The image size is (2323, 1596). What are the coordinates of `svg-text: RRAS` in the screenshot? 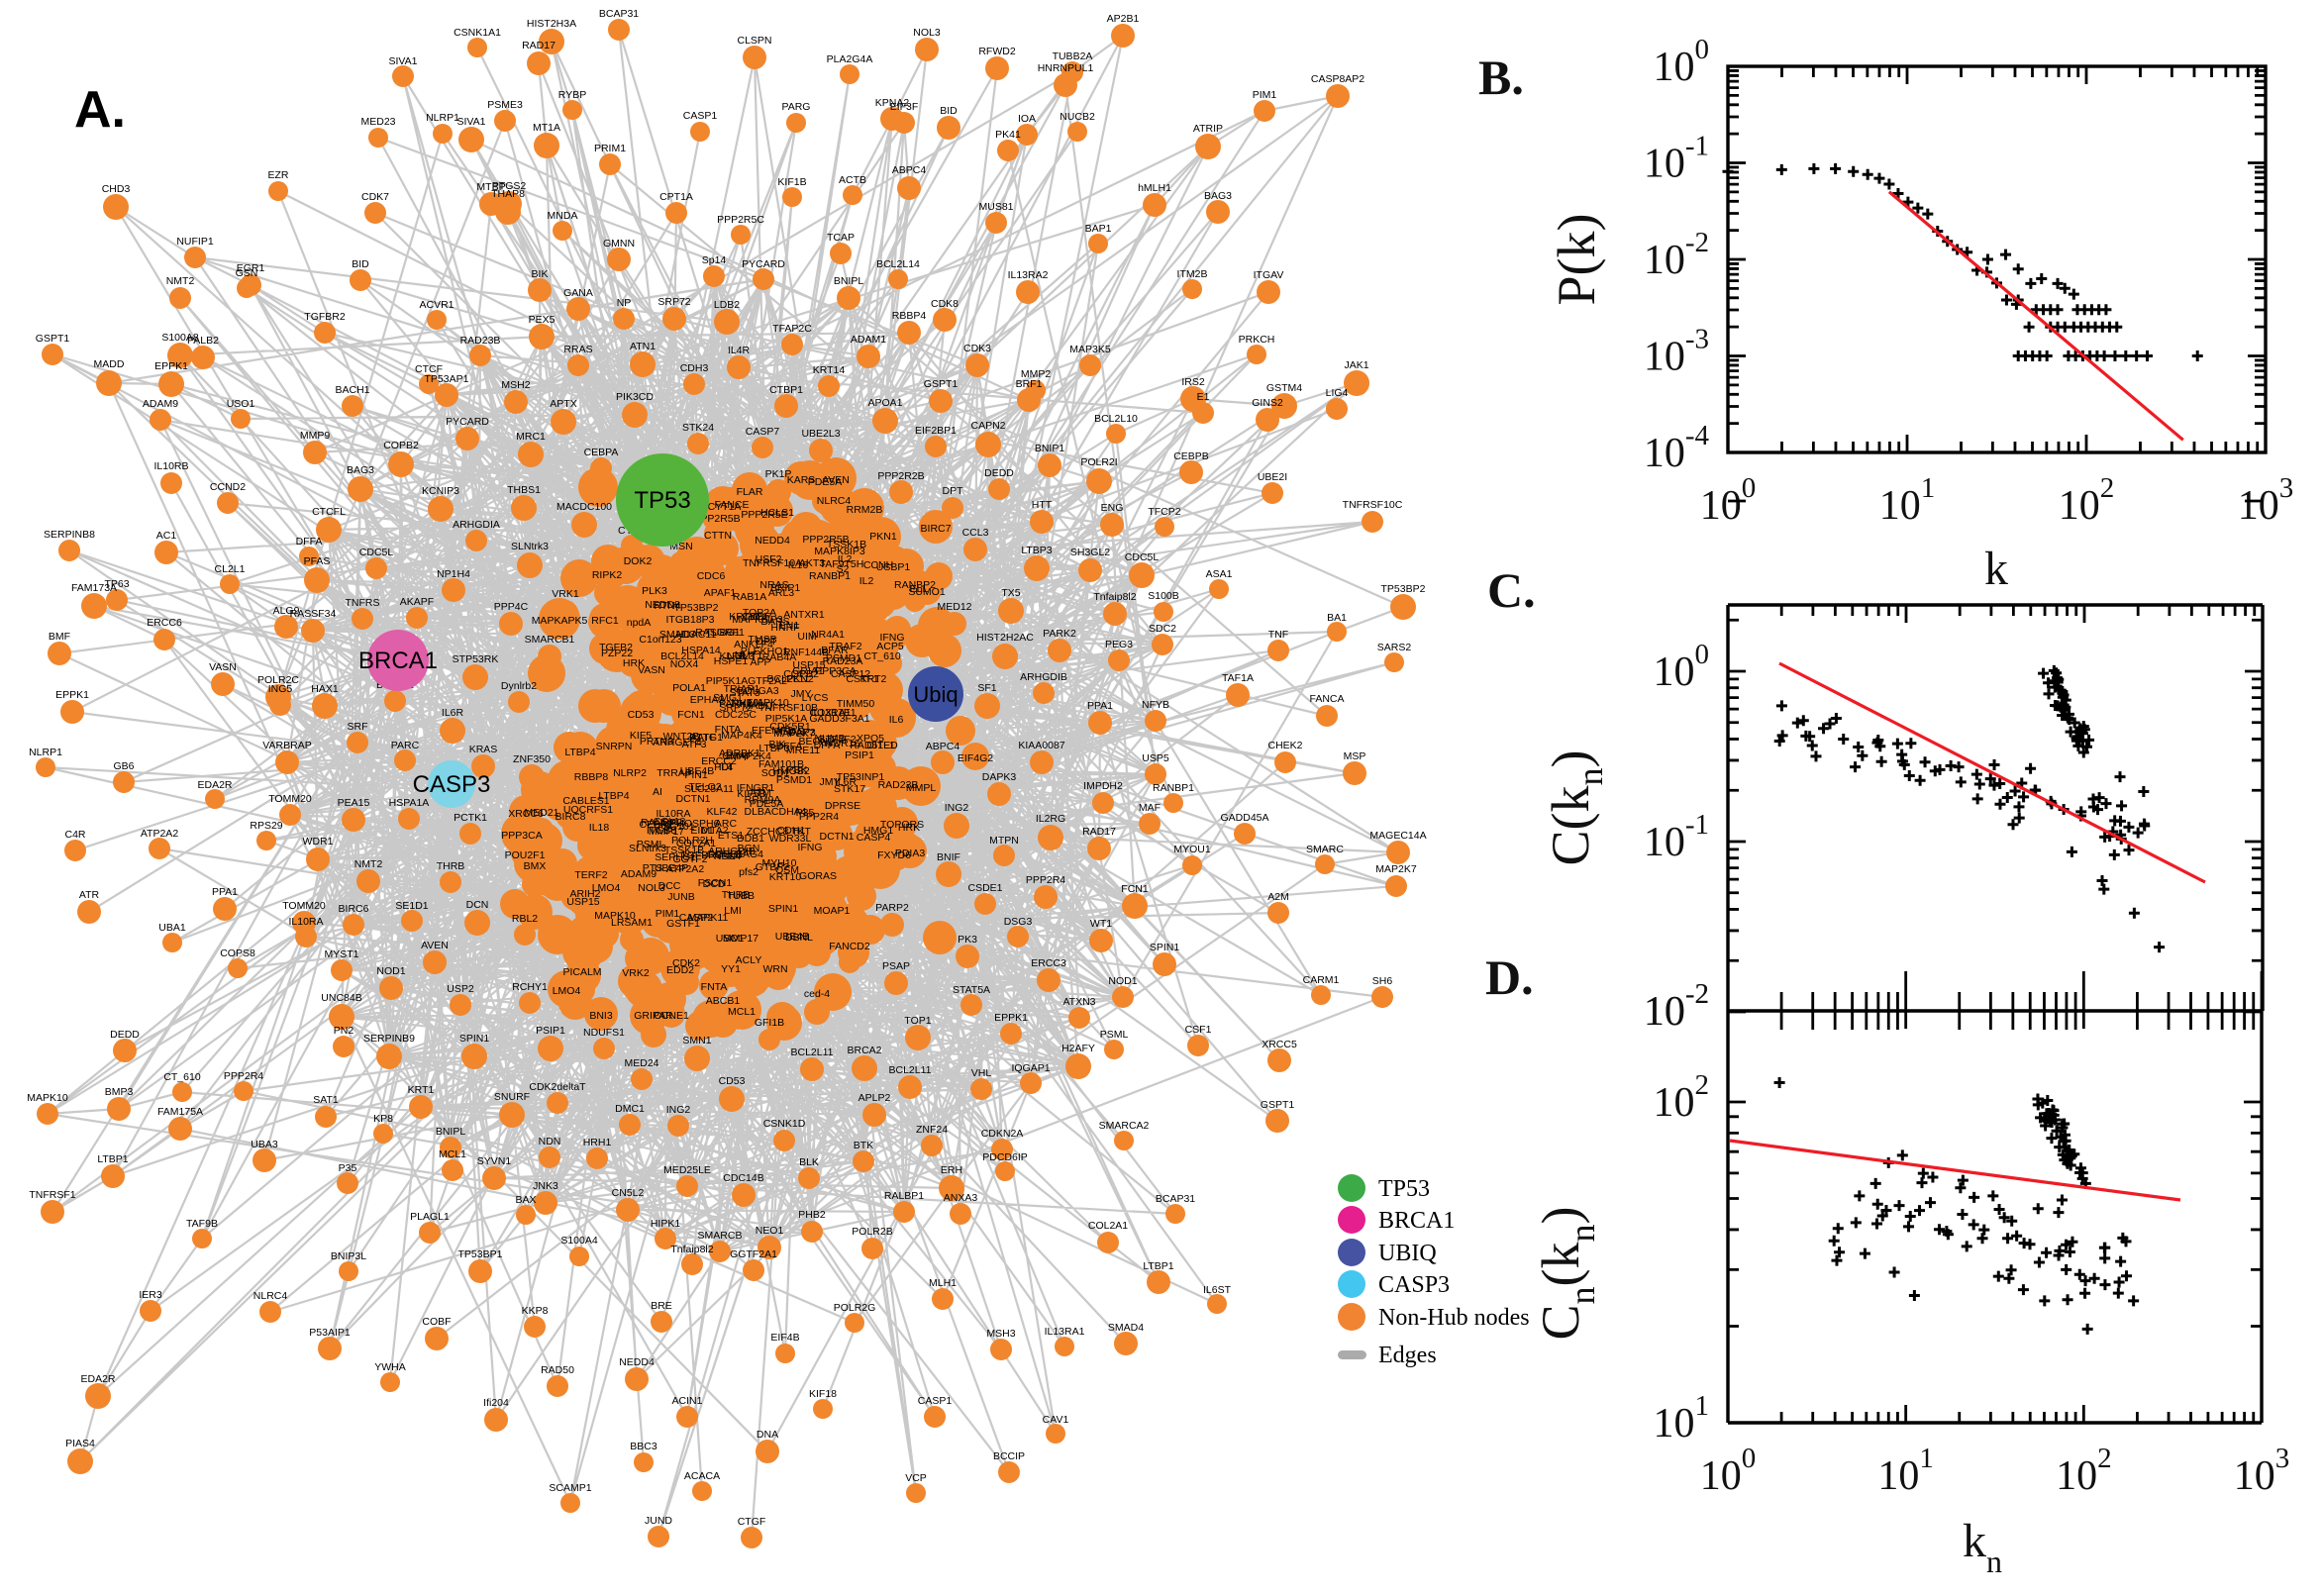 It's located at (577, 349).